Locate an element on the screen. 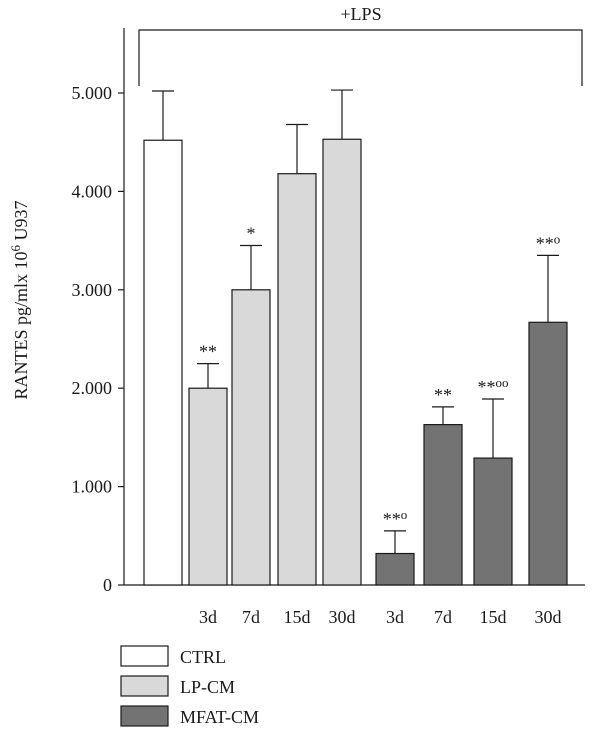 Image resolution: width=600 pixels, height=732 pixels. y-tick-label: 5.000 is located at coordinates (92, 93).